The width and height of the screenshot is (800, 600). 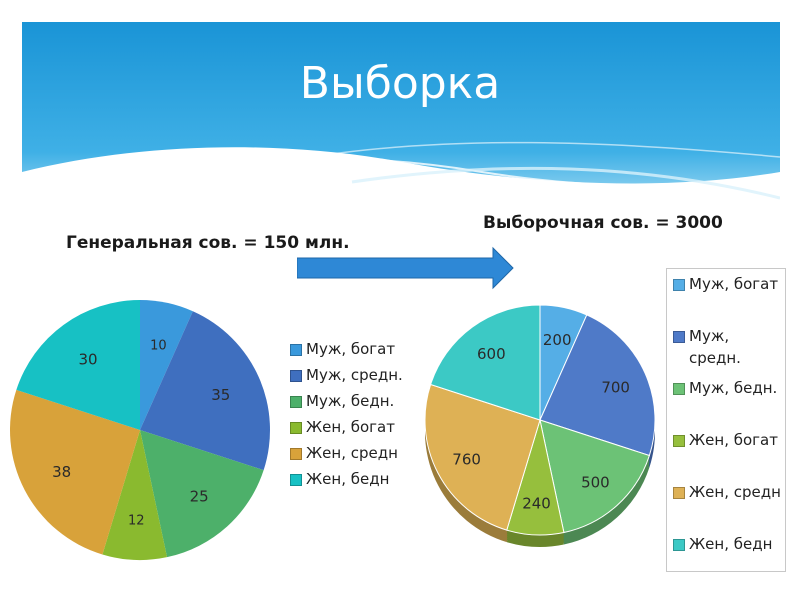 I want to click on slice-data-label: 500, so click(x=595, y=483).